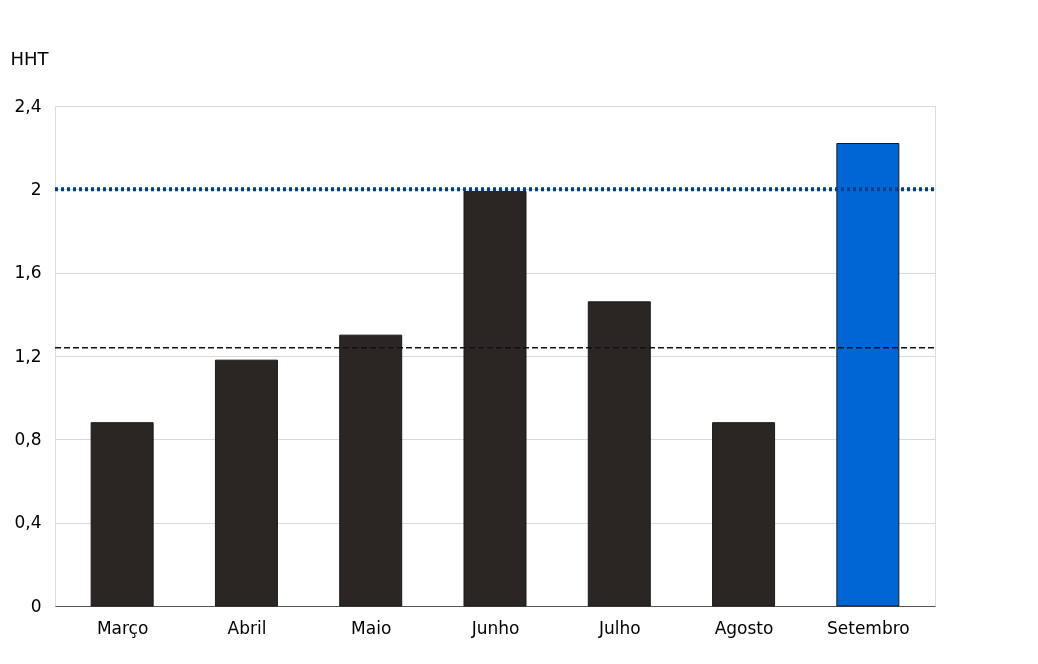  What do you see at coordinates (28, 438) in the screenshot?
I see `y-tick-label: 0,8` at bounding box center [28, 438].